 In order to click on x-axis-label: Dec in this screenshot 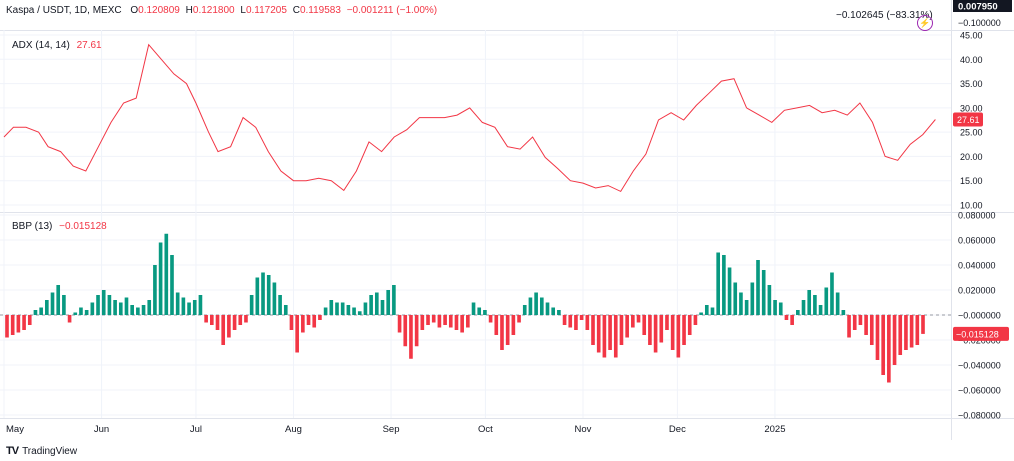, I will do `click(677, 429)`.